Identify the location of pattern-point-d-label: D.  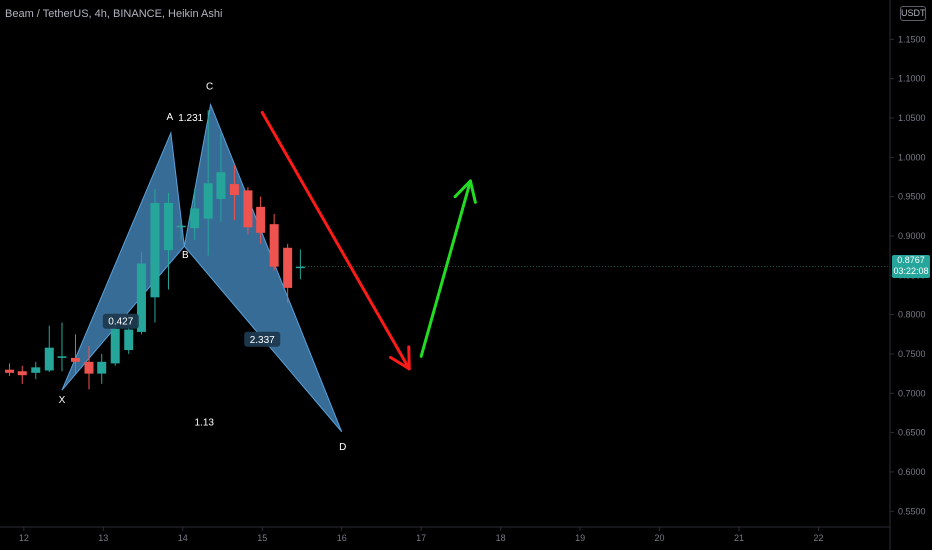
(342, 447).